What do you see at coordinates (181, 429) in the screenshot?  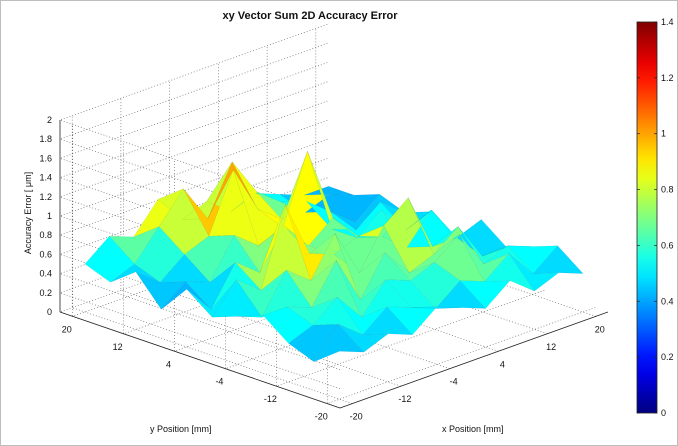 I see `y-axis-label: y Position [mm]` at bounding box center [181, 429].